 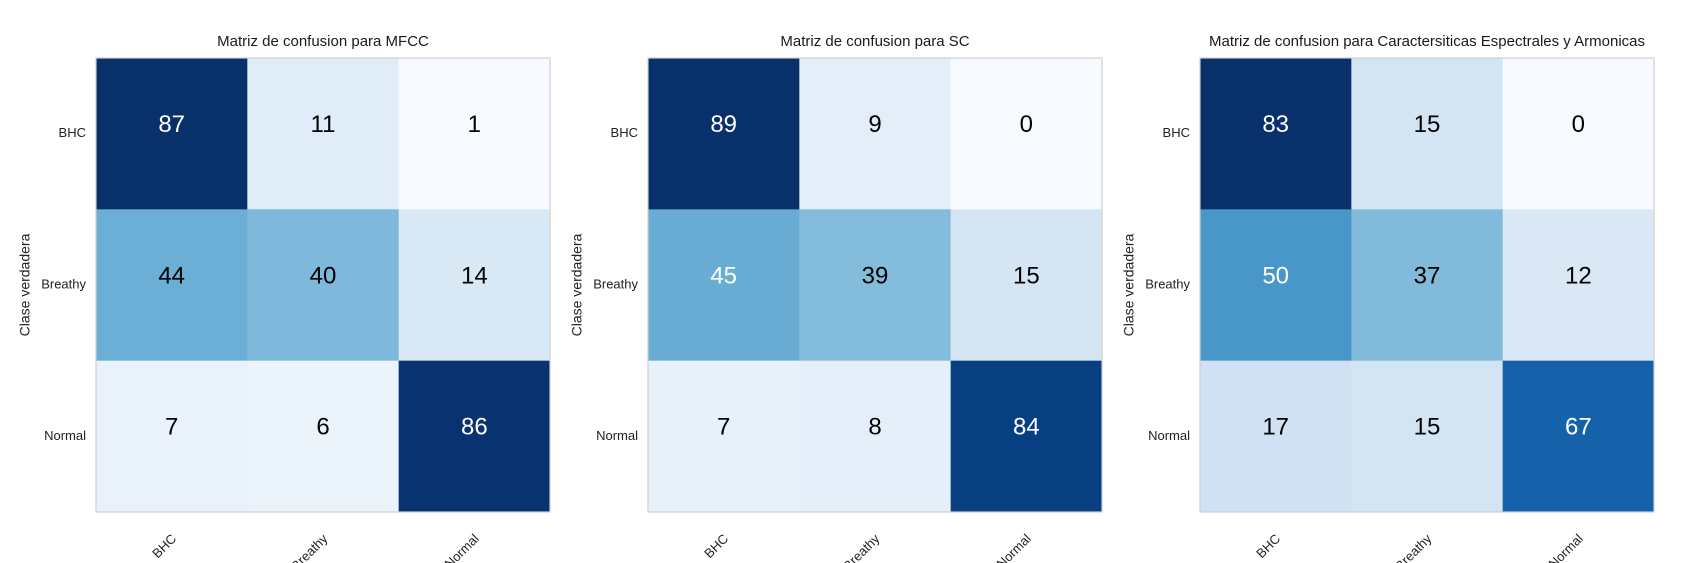 What do you see at coordinates (1275, 124) in the screenshot?
I see `cell-value-label: 83` at bounding box center [1275, 124].